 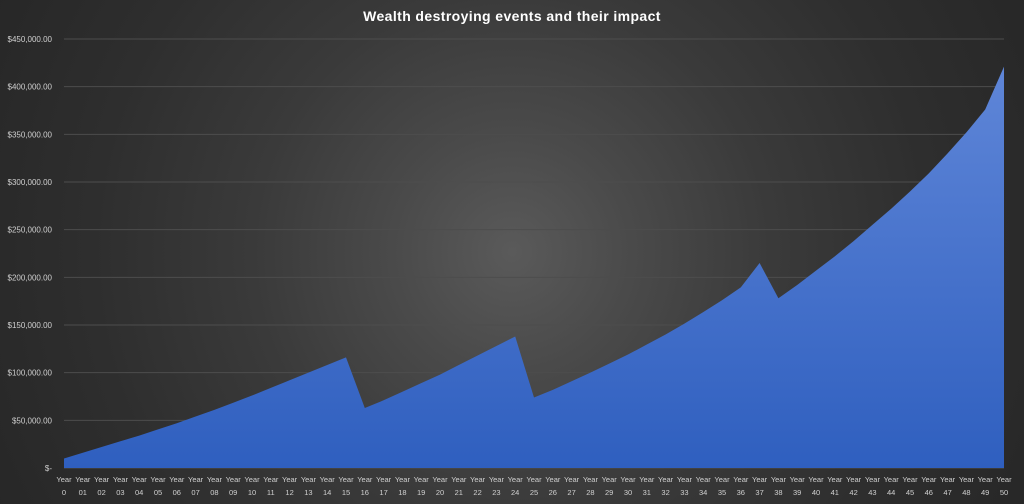 I want to click on y-tick-label: $350,000.00, so click(x=30, y=134).